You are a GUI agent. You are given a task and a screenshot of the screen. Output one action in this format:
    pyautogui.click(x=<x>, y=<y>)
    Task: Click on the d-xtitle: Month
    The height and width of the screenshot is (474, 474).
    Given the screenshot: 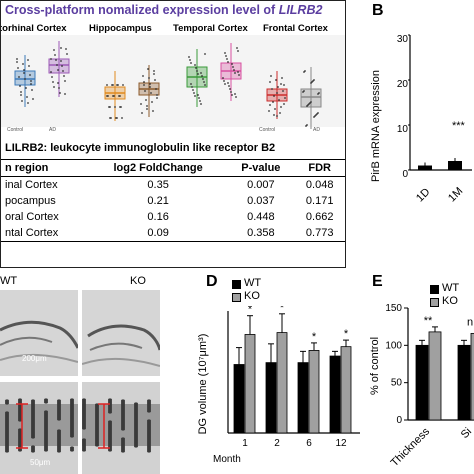 What is the action you would take?
    pyautogui.click(x=227, y=459)
    